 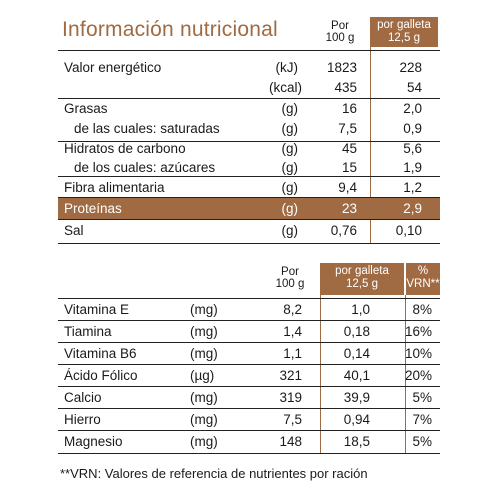 What do you see at coordinates (114, 187) in the screenshot?
I see `row-label: Fibra alimentaria` at bounding box center [114, 187].